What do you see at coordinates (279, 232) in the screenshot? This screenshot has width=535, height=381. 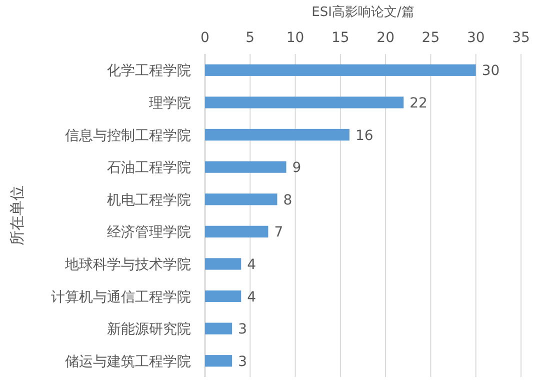 I see `data-label: 7` at bounding box center [279, 232].